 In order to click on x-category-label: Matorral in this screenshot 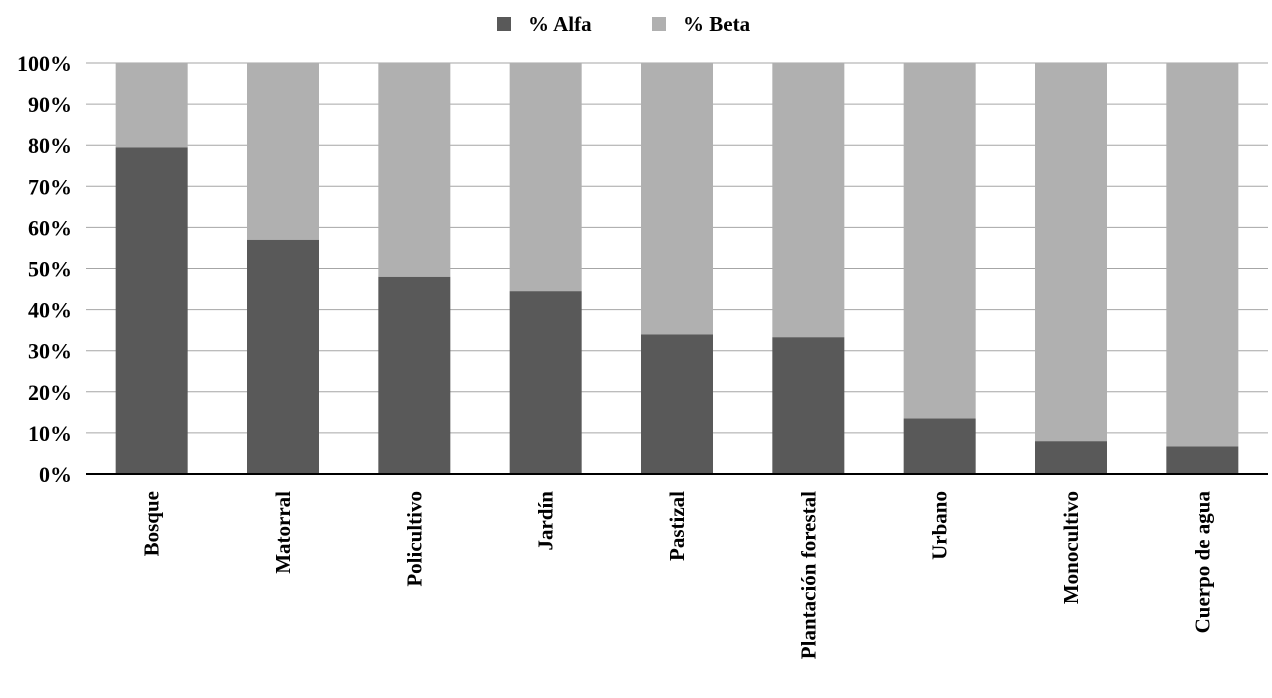, I will do `click(283, 532)`.